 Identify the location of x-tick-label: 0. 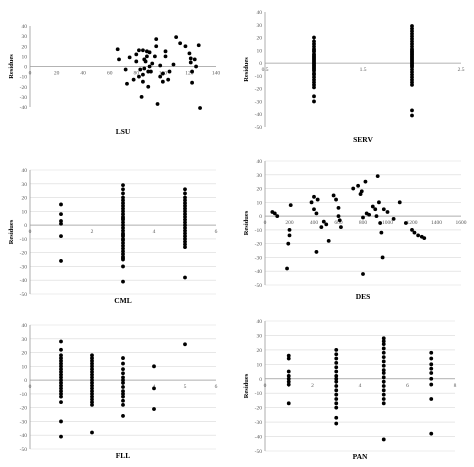
(30, 232).